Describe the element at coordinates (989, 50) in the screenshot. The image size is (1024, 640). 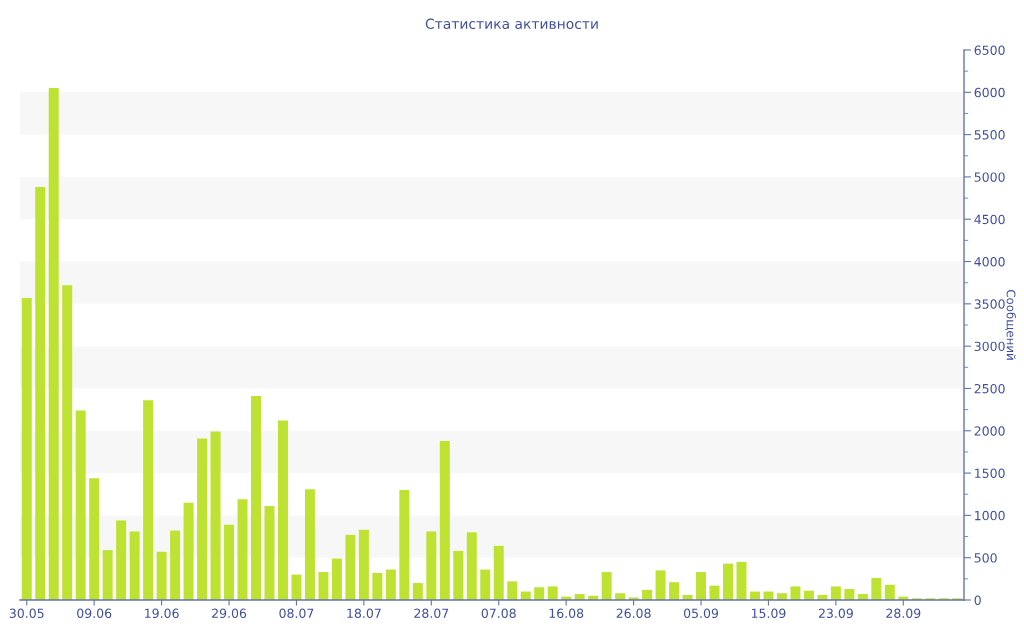
I see `y-tick-label: 6500` at that location.